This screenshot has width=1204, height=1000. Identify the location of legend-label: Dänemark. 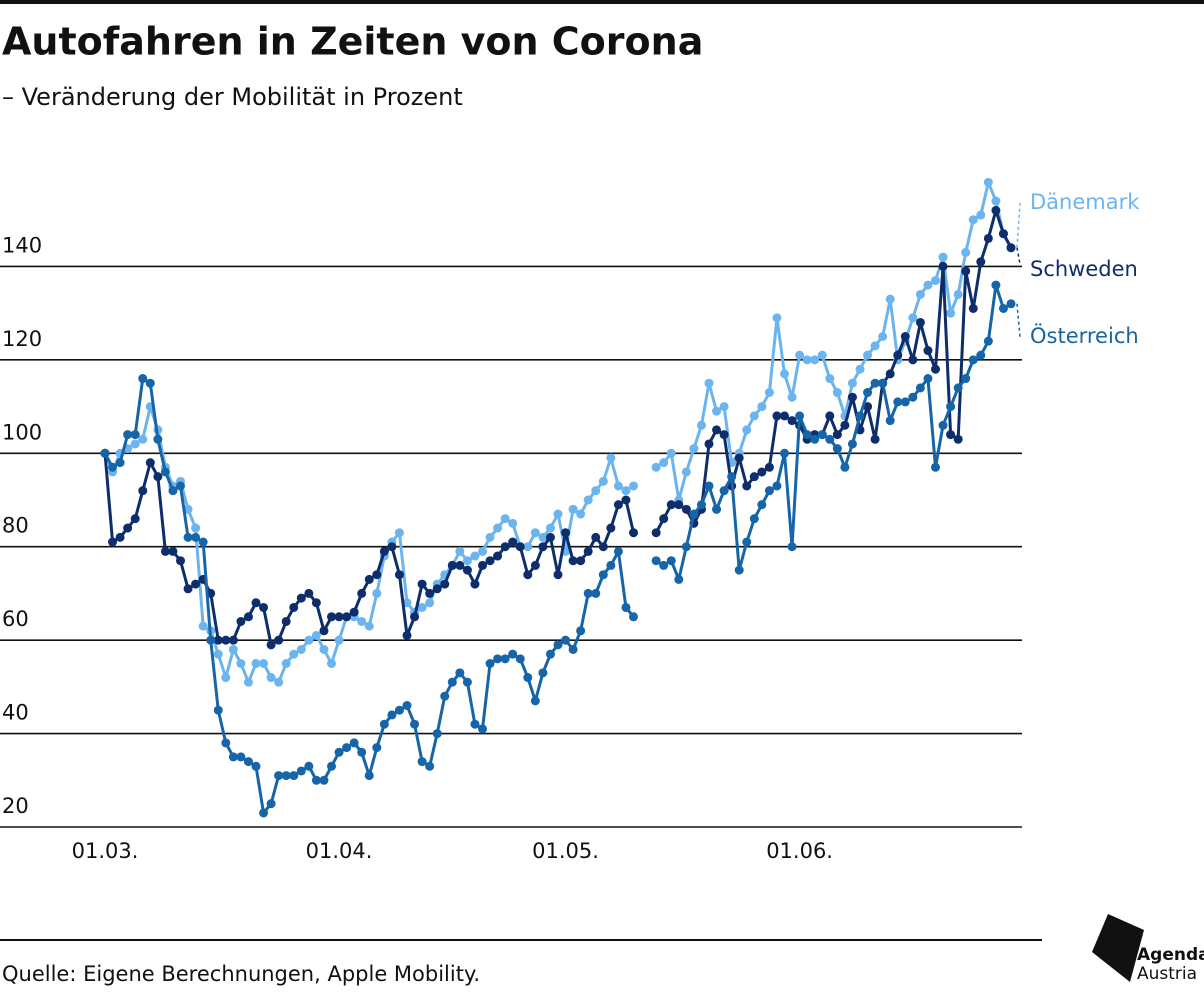
(1085, 202).